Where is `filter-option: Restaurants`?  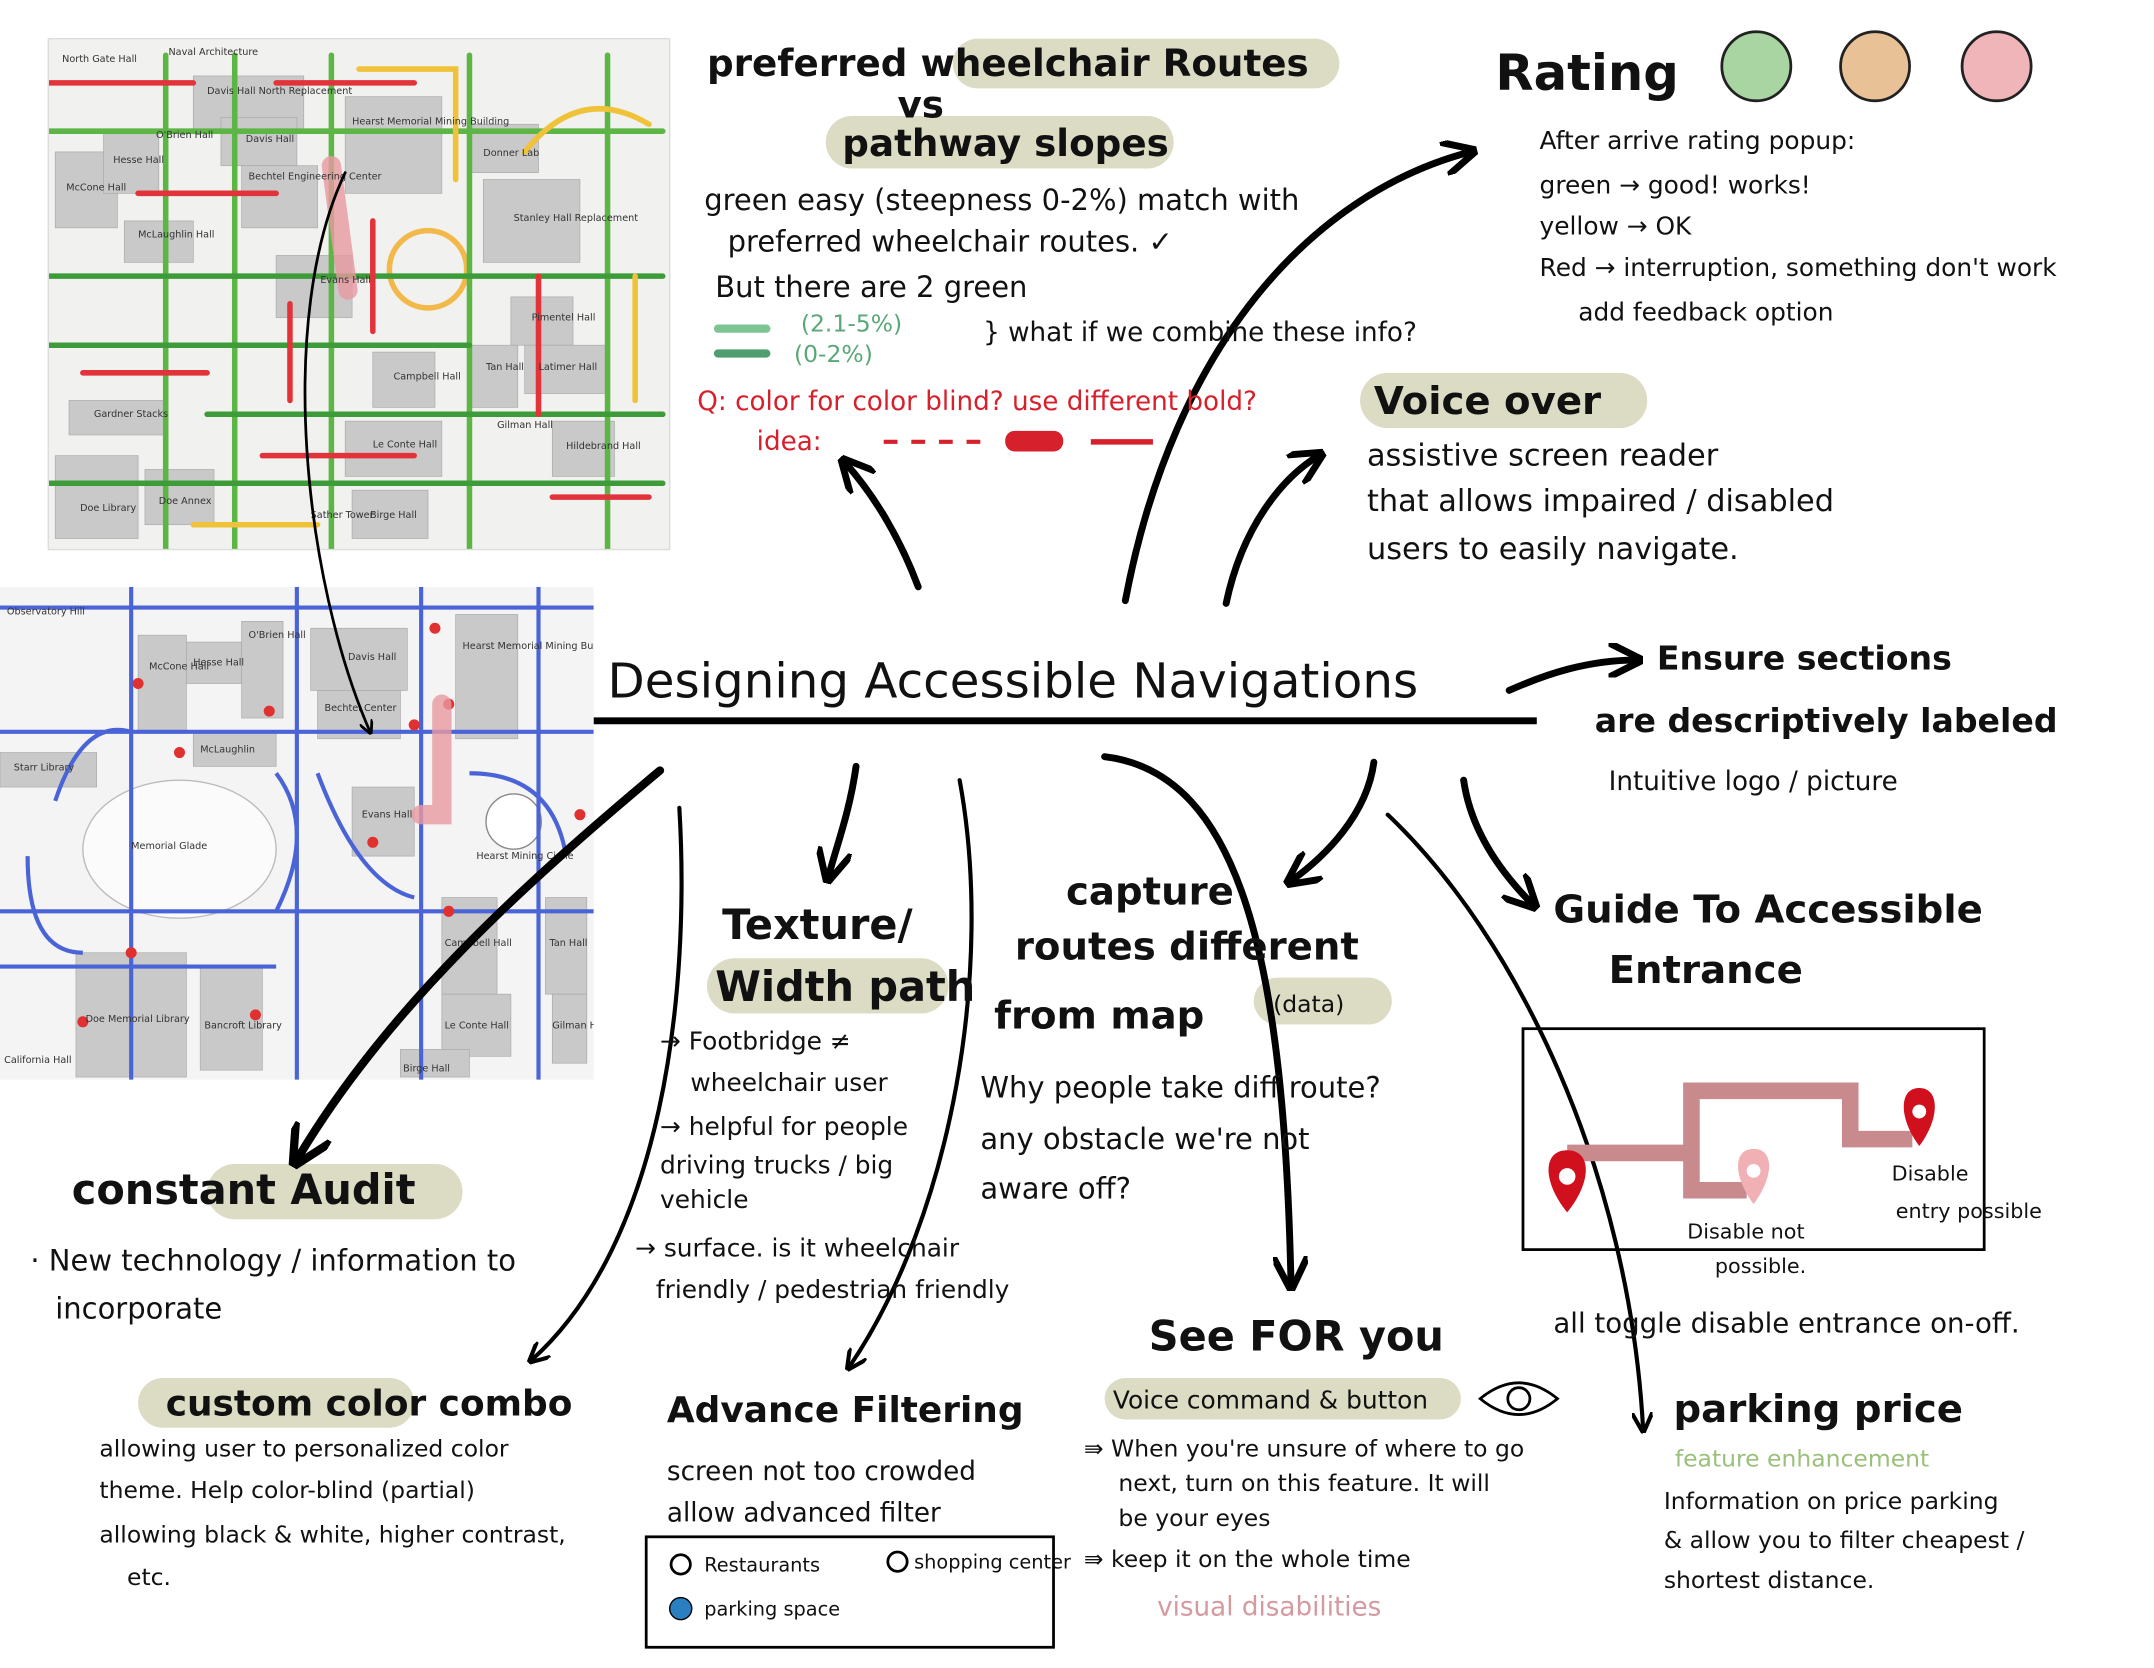
filter-option: Restaurants is located at coordinates (762, 1564).